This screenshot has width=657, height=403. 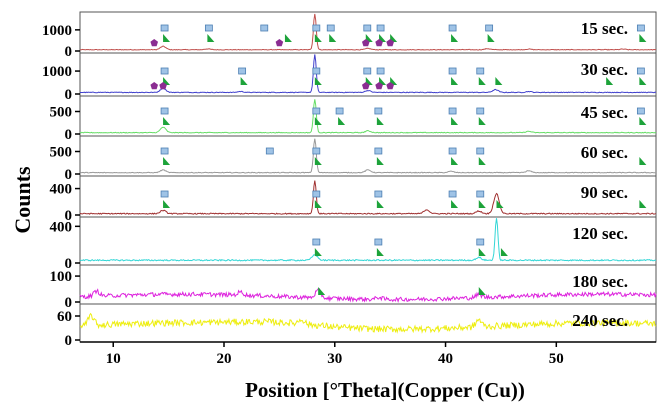 I want to click on x-tick-label: 50, so click(x=556, y=359).